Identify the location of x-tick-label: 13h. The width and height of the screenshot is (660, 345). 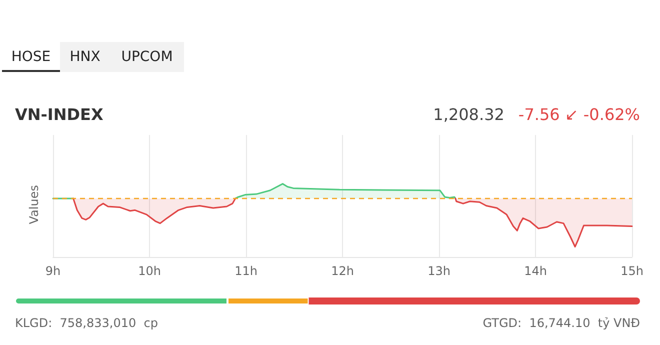
(439, 271).